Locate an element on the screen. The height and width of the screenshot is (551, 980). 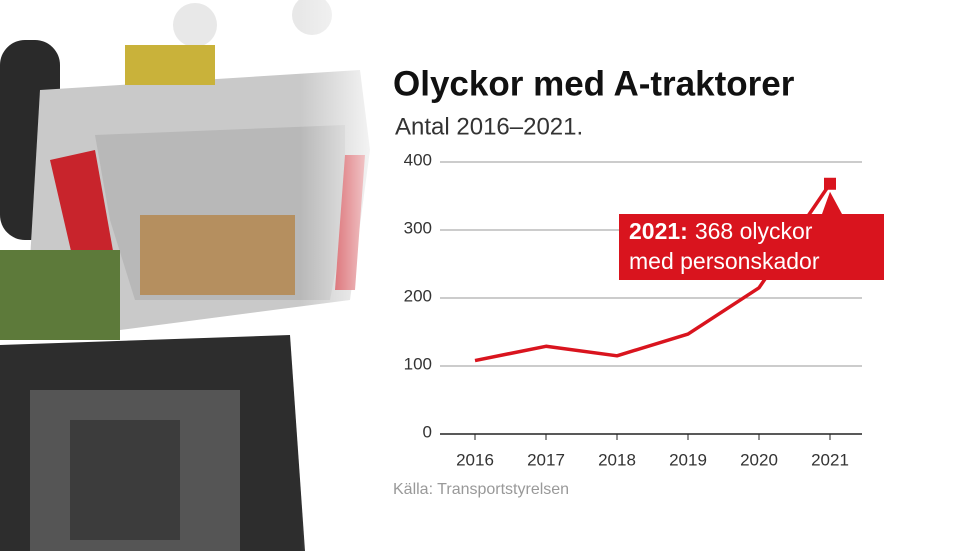
annotation-pointer is located at coordinates (832, 202).